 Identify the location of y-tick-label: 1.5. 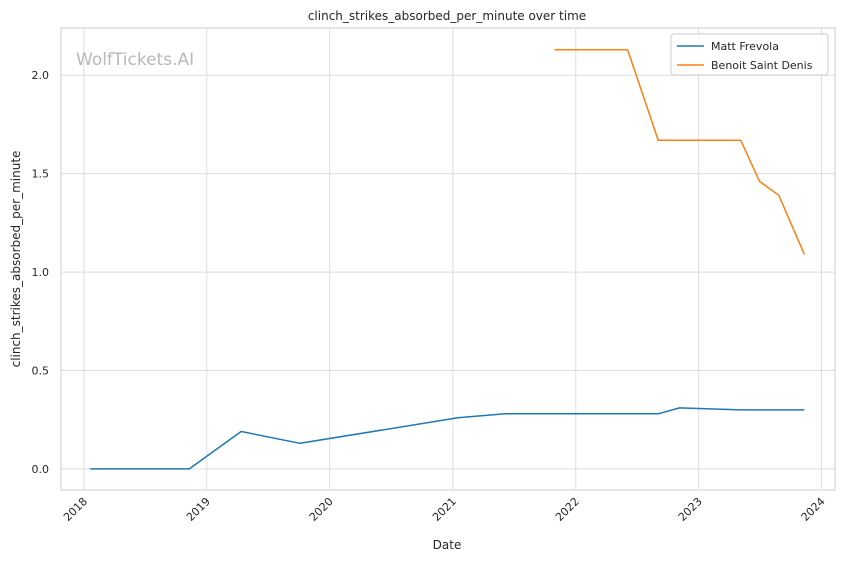
(41, 174).